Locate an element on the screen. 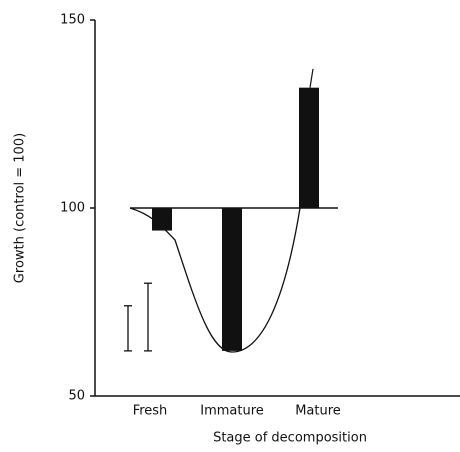 The width and height of the screenshot is (460, 452). y-tick-label: 150 is located at coordinates (72, 20).